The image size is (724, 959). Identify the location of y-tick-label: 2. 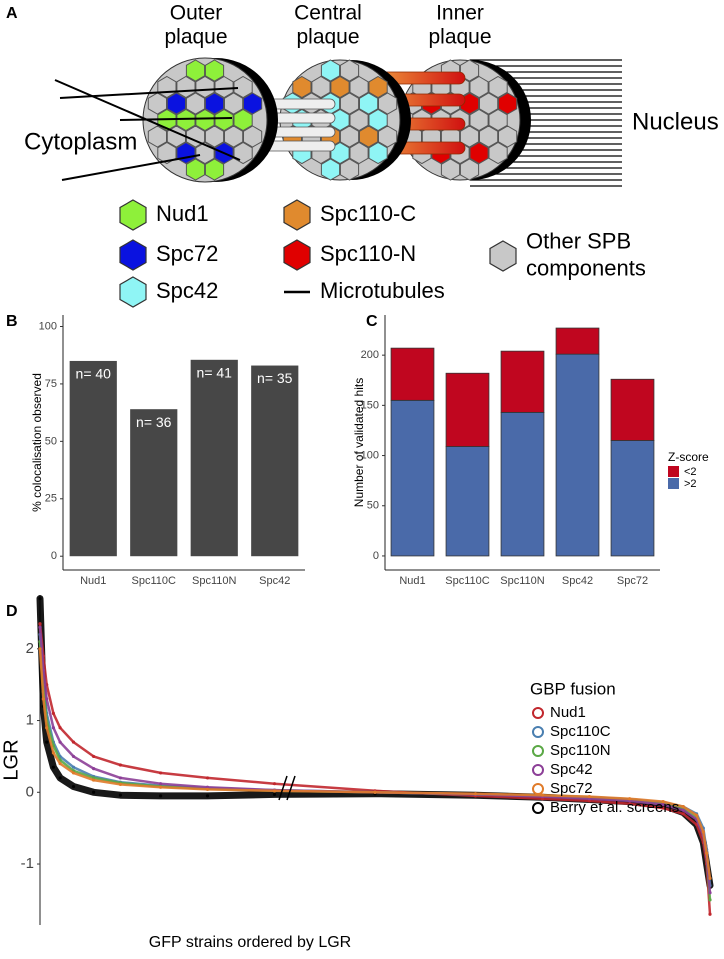
(30, 648).